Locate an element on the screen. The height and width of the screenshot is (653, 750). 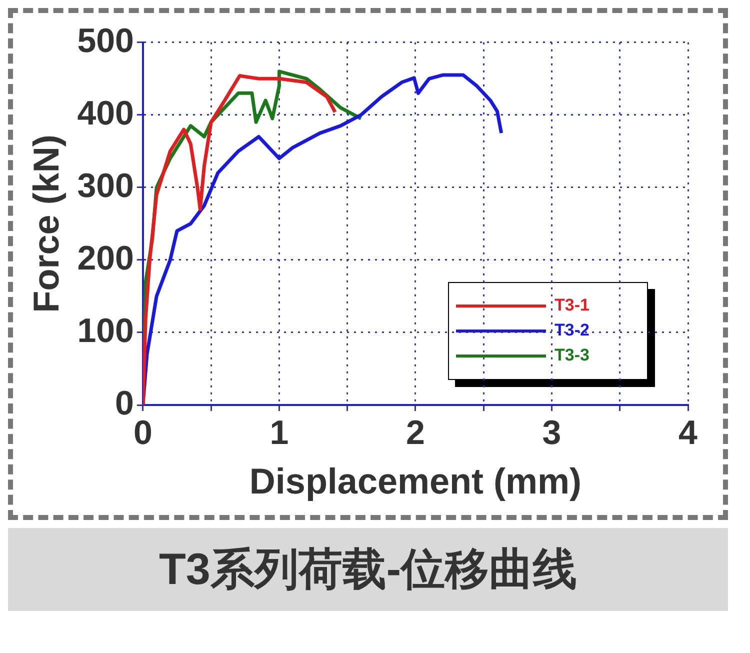
y-tick-label: 200 is located at coordinates (105, 258).